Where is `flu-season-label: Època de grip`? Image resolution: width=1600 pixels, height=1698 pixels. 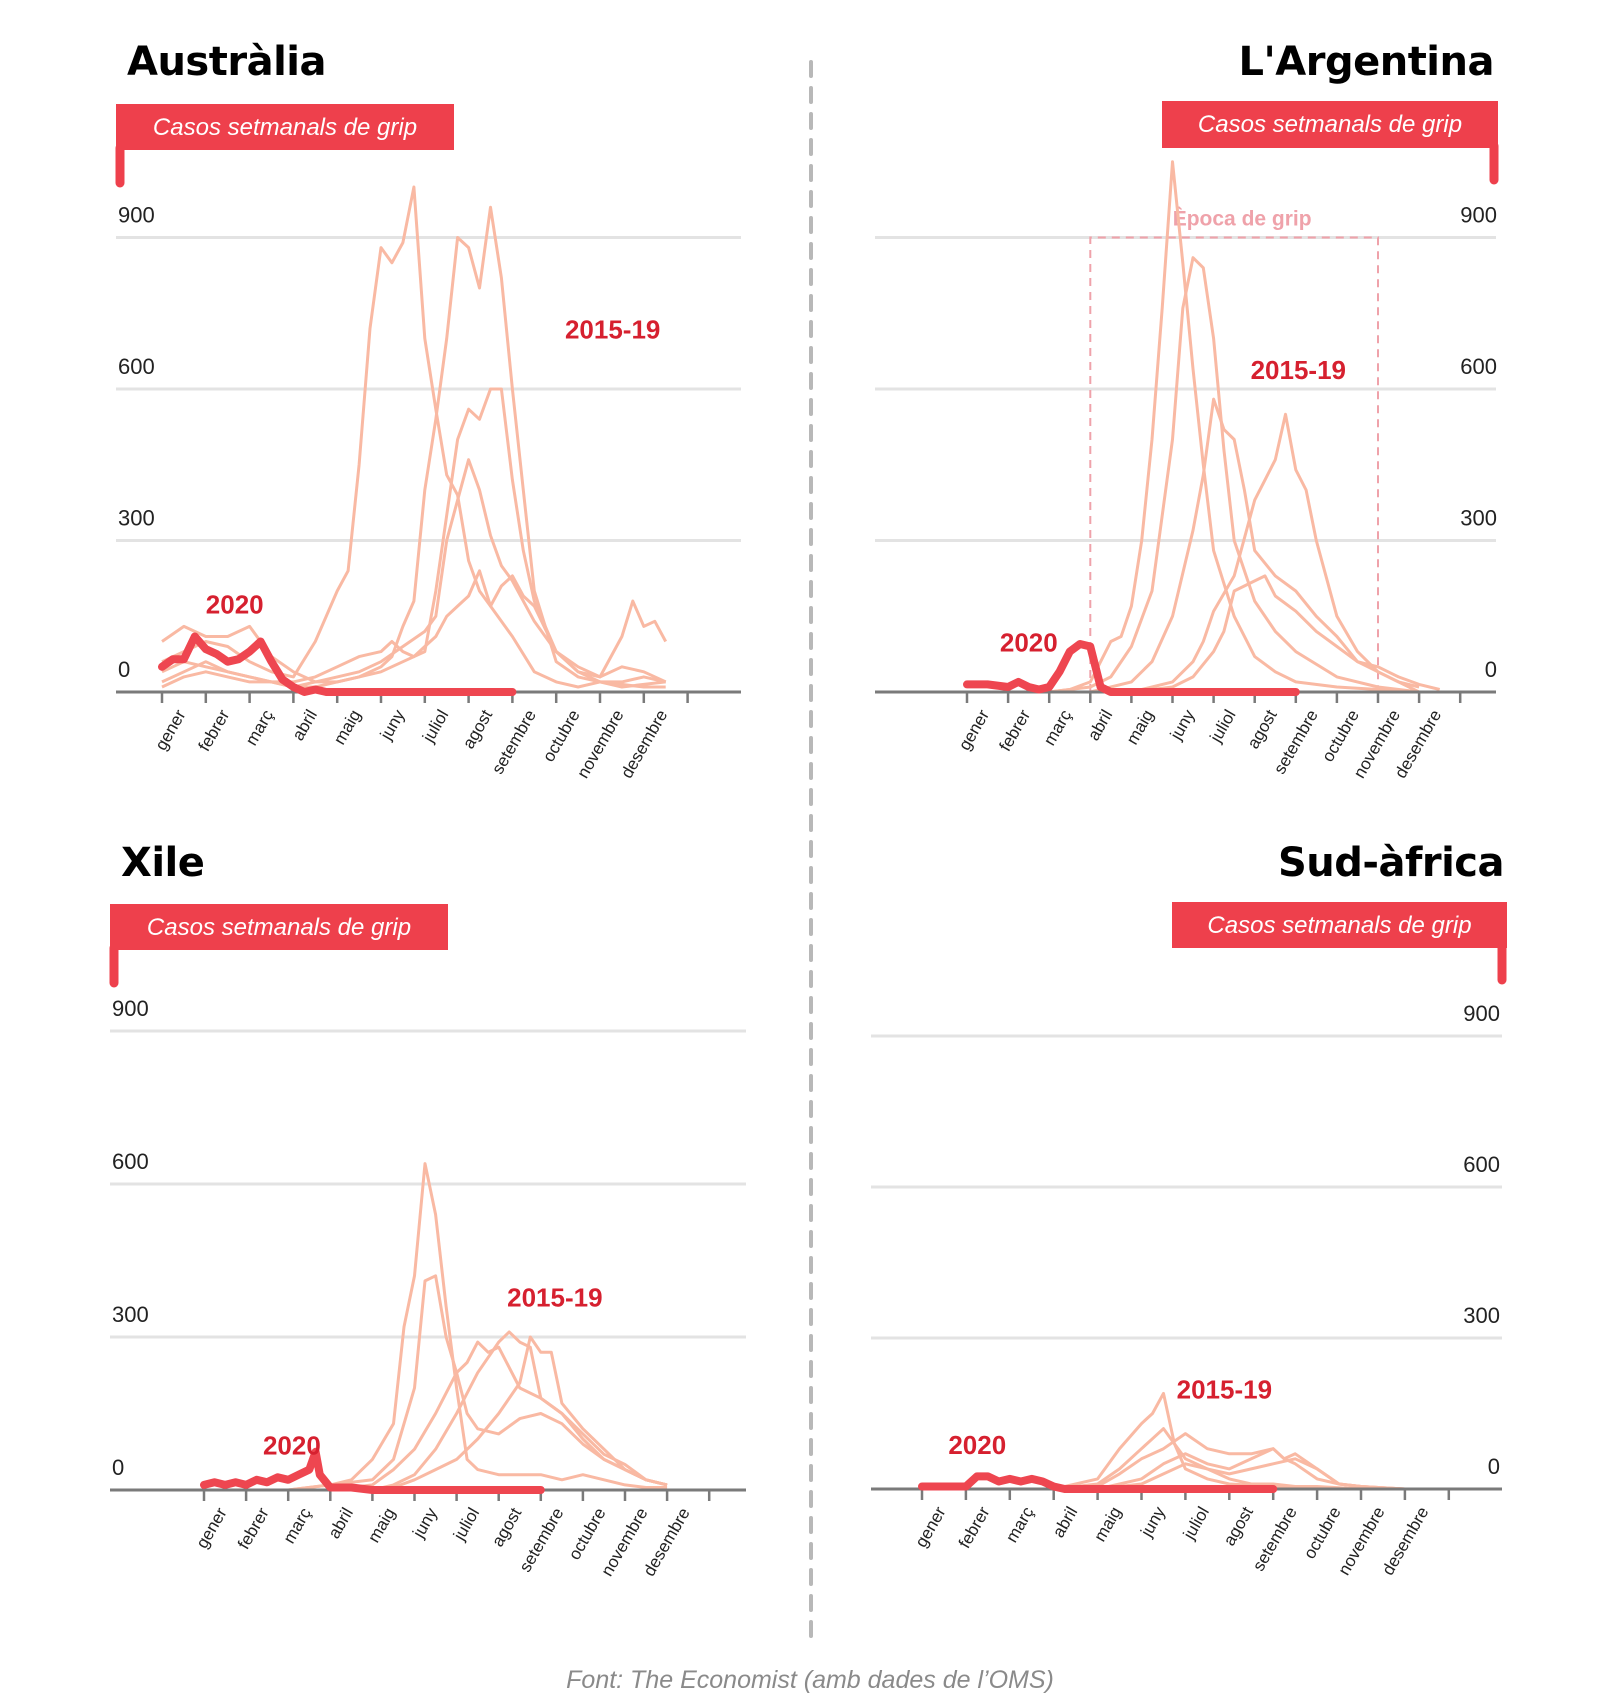
flu-season-label: Època de grip is located at coordinates (1242, 219).